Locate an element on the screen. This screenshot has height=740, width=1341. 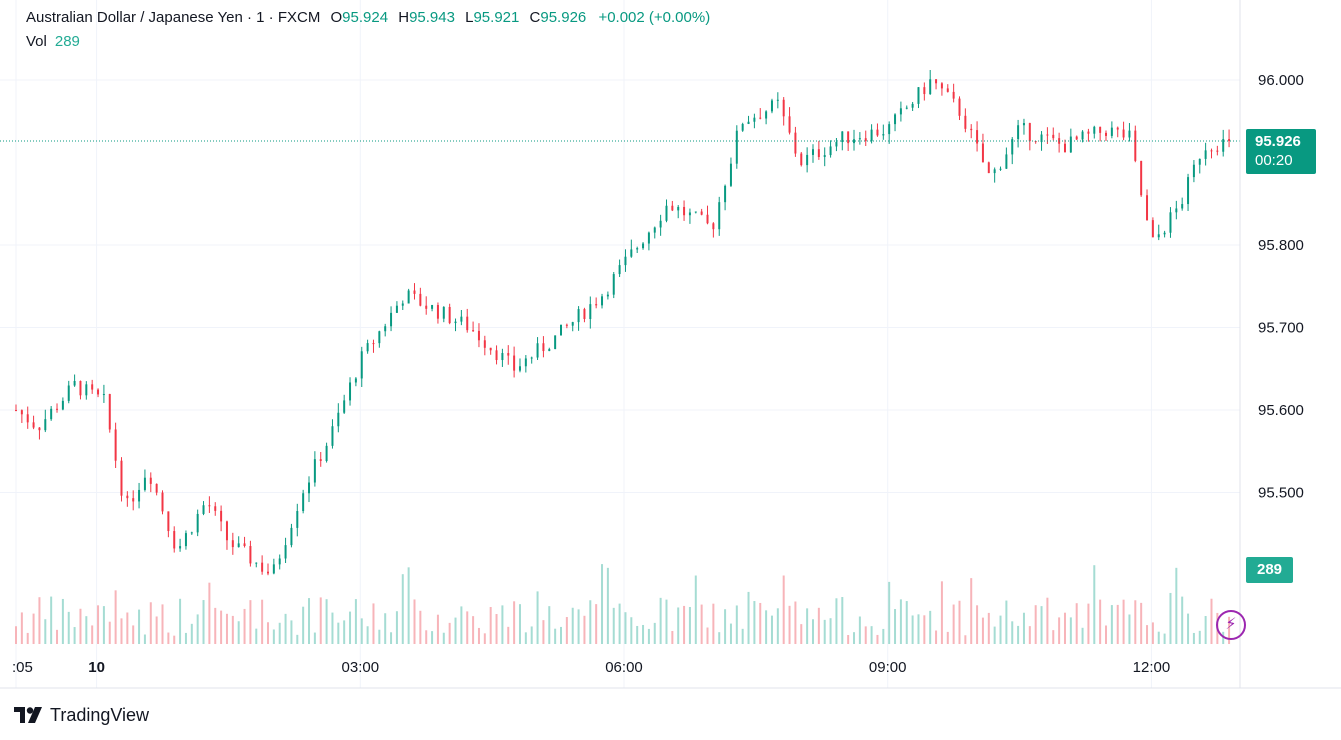
time-tick-label: 06:00 is located at coordinates (624, 667).